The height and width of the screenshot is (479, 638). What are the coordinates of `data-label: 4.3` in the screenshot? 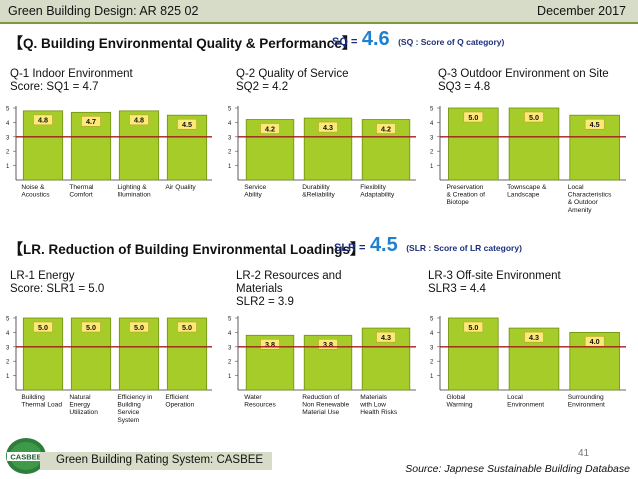 It's located at (328, 127).